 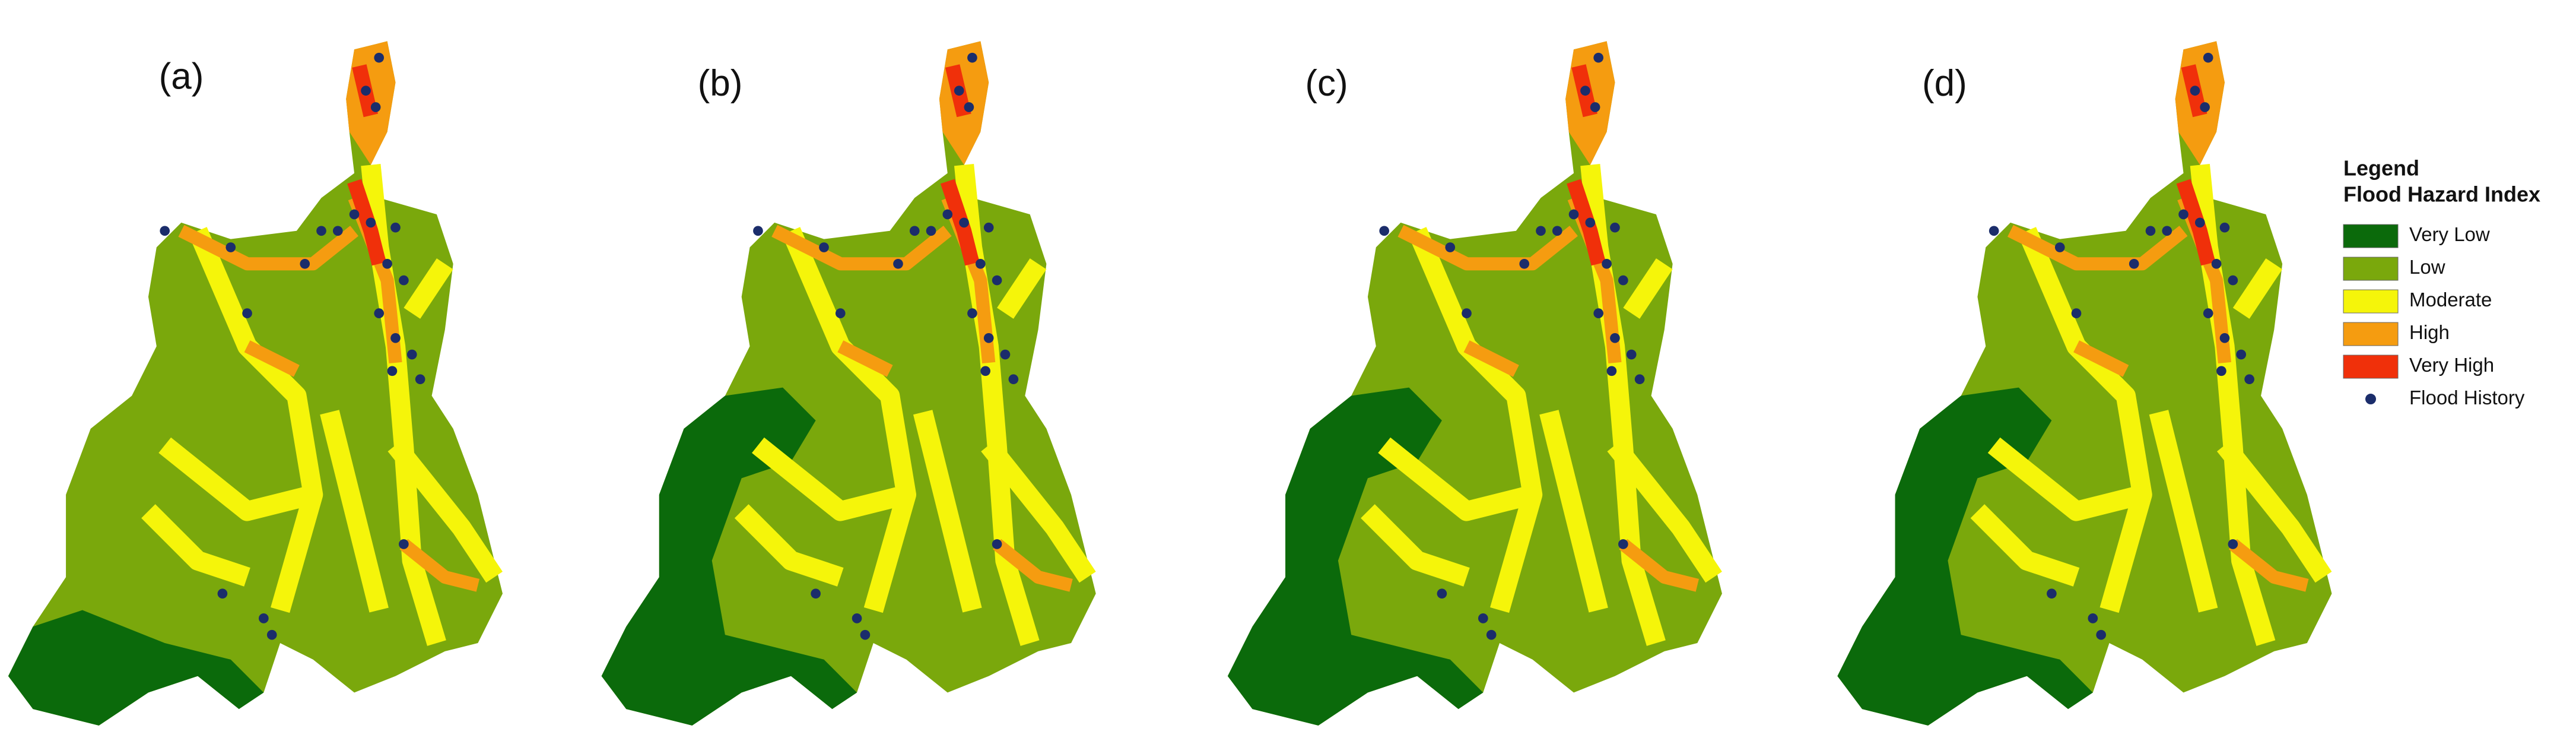 I want to click on panel-label: (c), so click(x=1326, y=83).